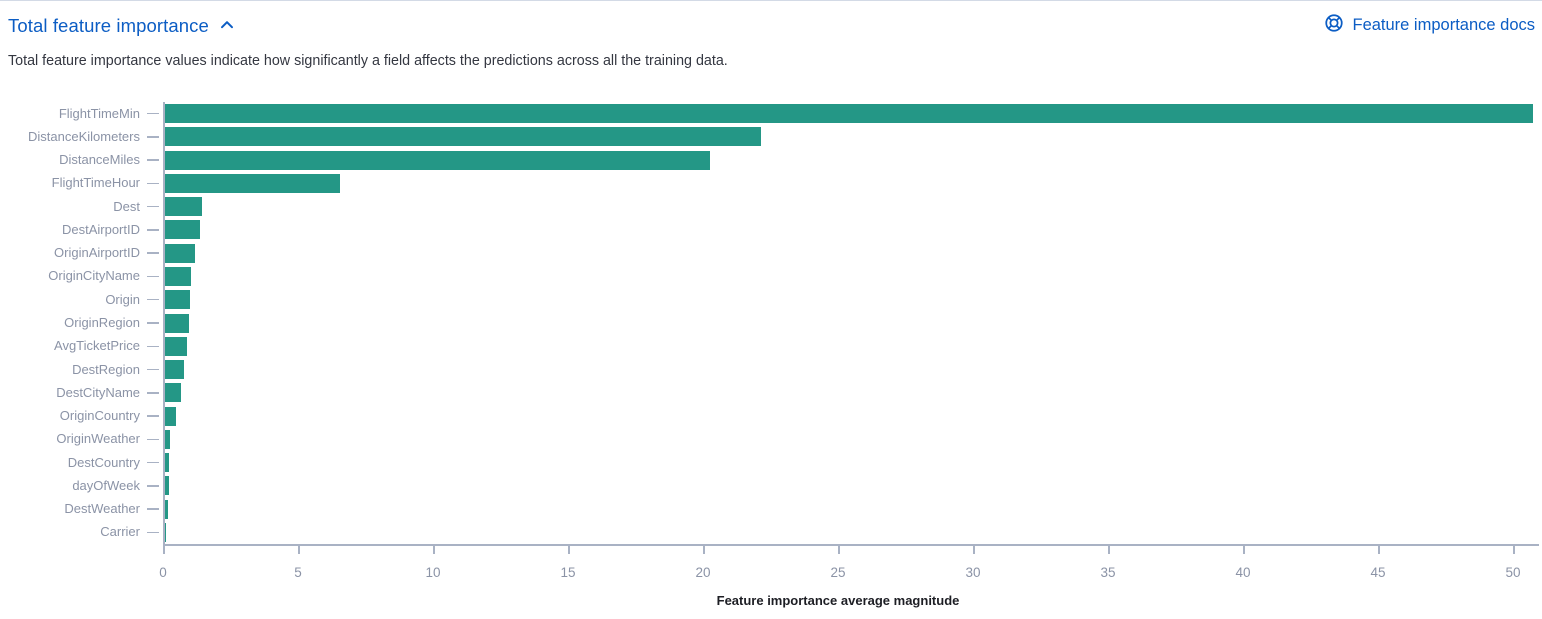  What do you see at coordinates (106, 369) in the screenshot?
I see `y-axis-label: DestRegion` at bounding box center [106, 369].